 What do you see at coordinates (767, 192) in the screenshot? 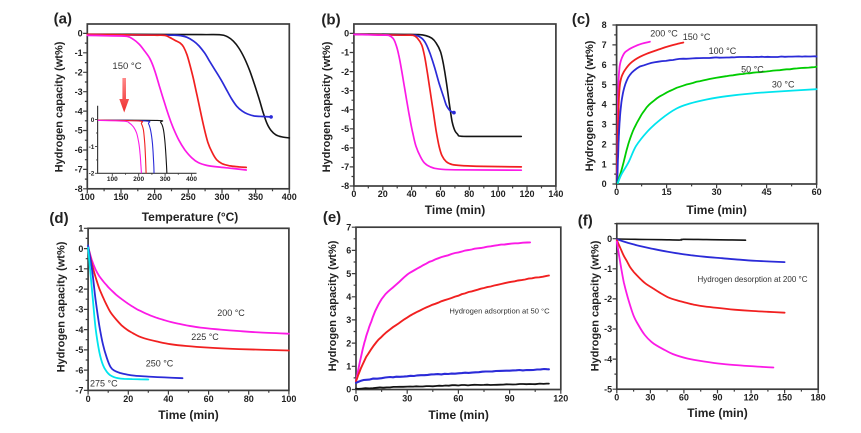
I see `svg-text: 45` at bounding box center [767, 192].